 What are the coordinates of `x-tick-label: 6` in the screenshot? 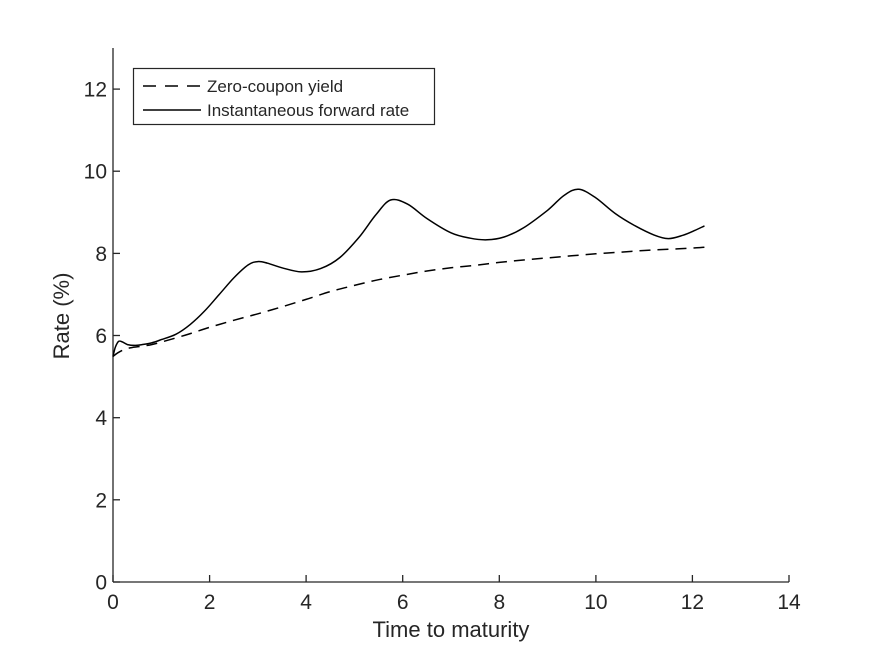 It's located at (403, 602).